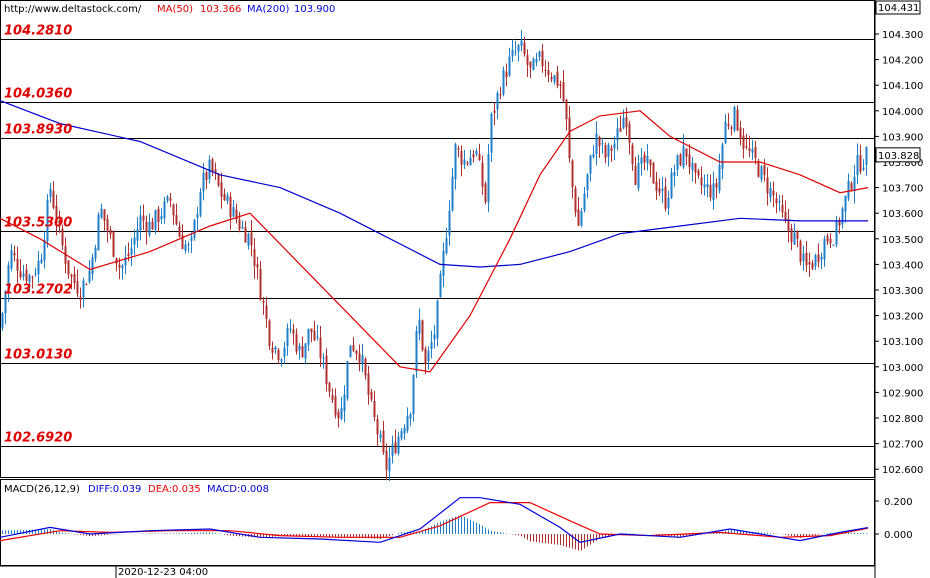  What do you see at coordinates (902, 317) in the screenshot?
I see `price-tick-label: 103.200` at bounding box center [902, 317].